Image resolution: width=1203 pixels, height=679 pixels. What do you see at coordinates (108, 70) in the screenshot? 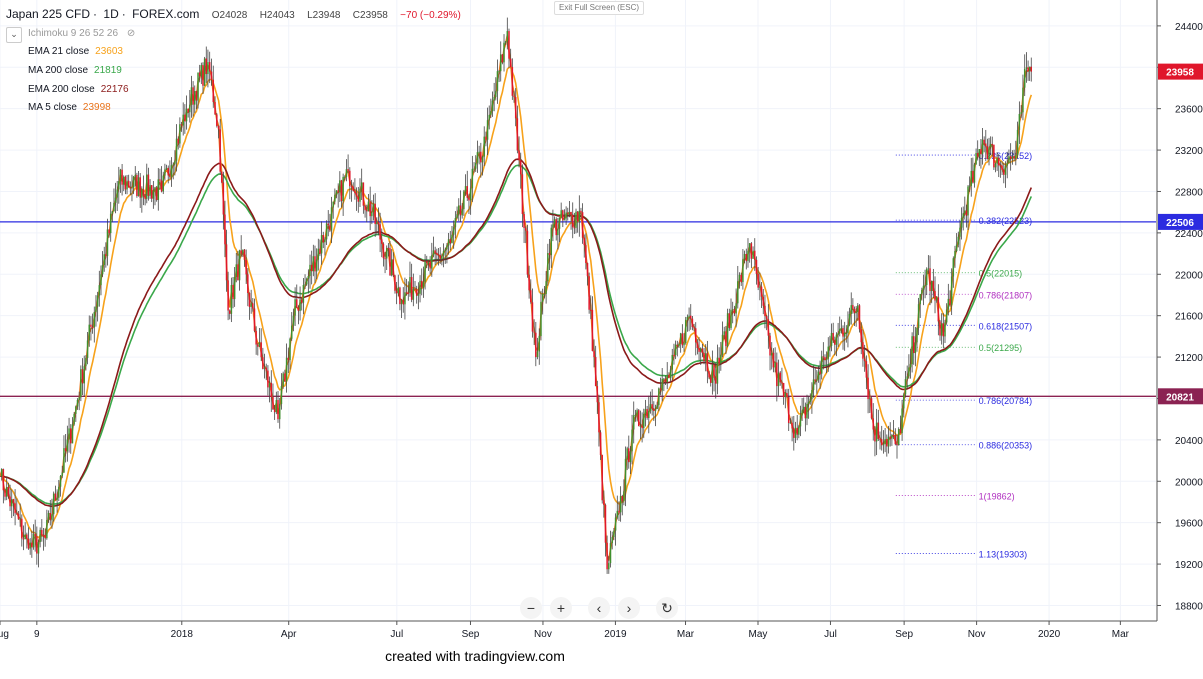
I see `indicator-value: 21819` at bounding box center [108, 70].